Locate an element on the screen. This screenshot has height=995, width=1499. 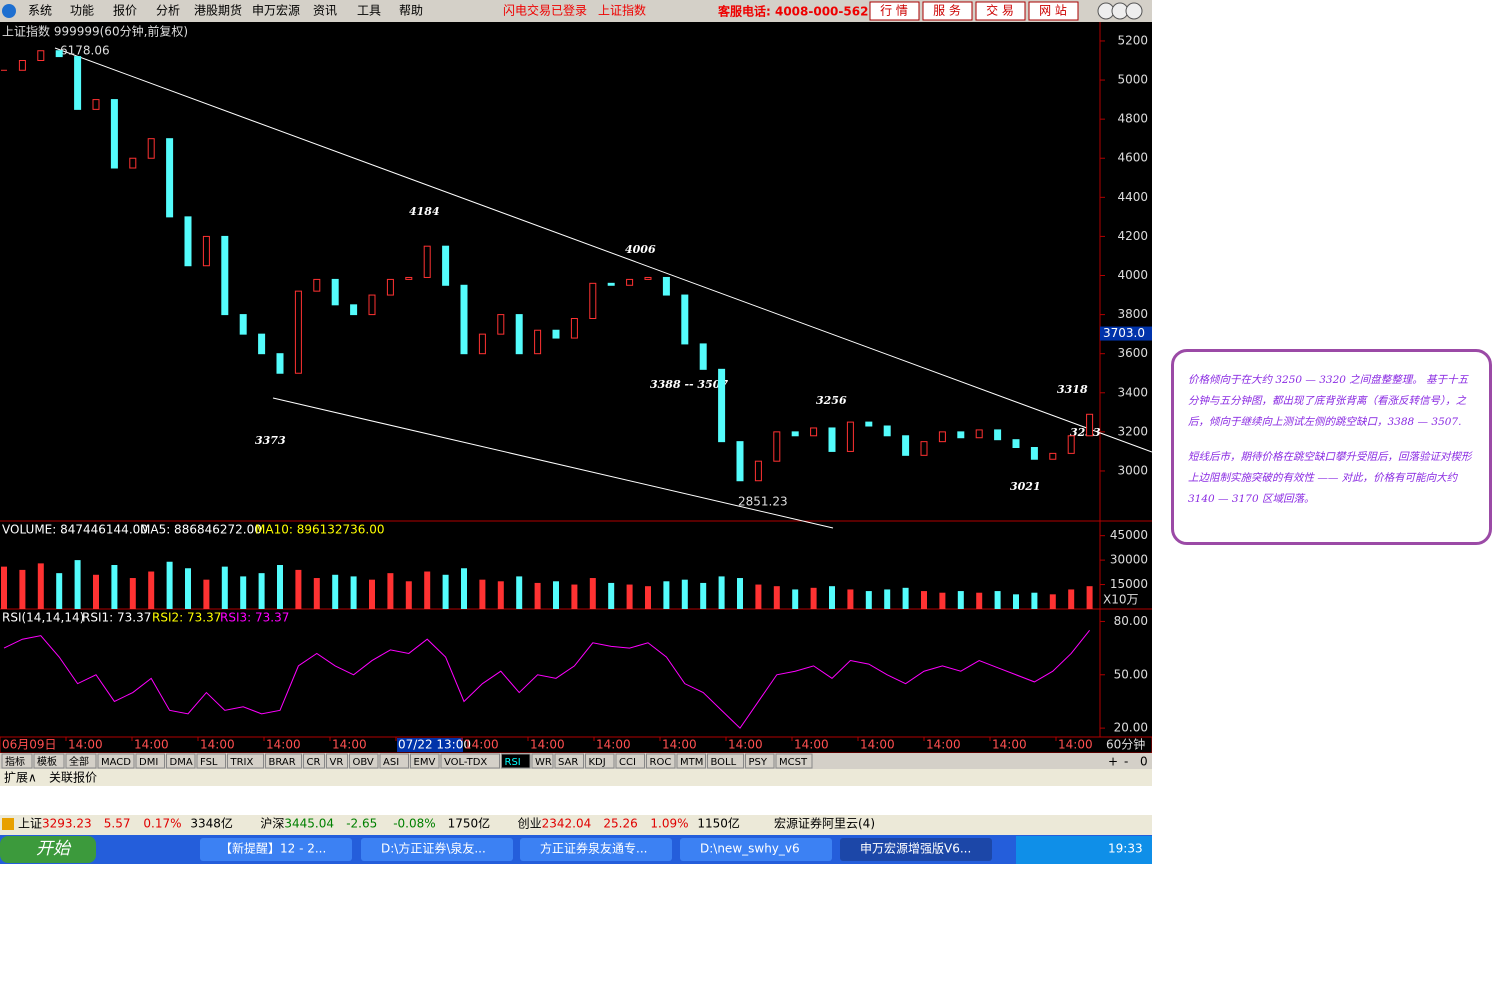
indicator-tab-label: VR is located at coordinates (337, 762).